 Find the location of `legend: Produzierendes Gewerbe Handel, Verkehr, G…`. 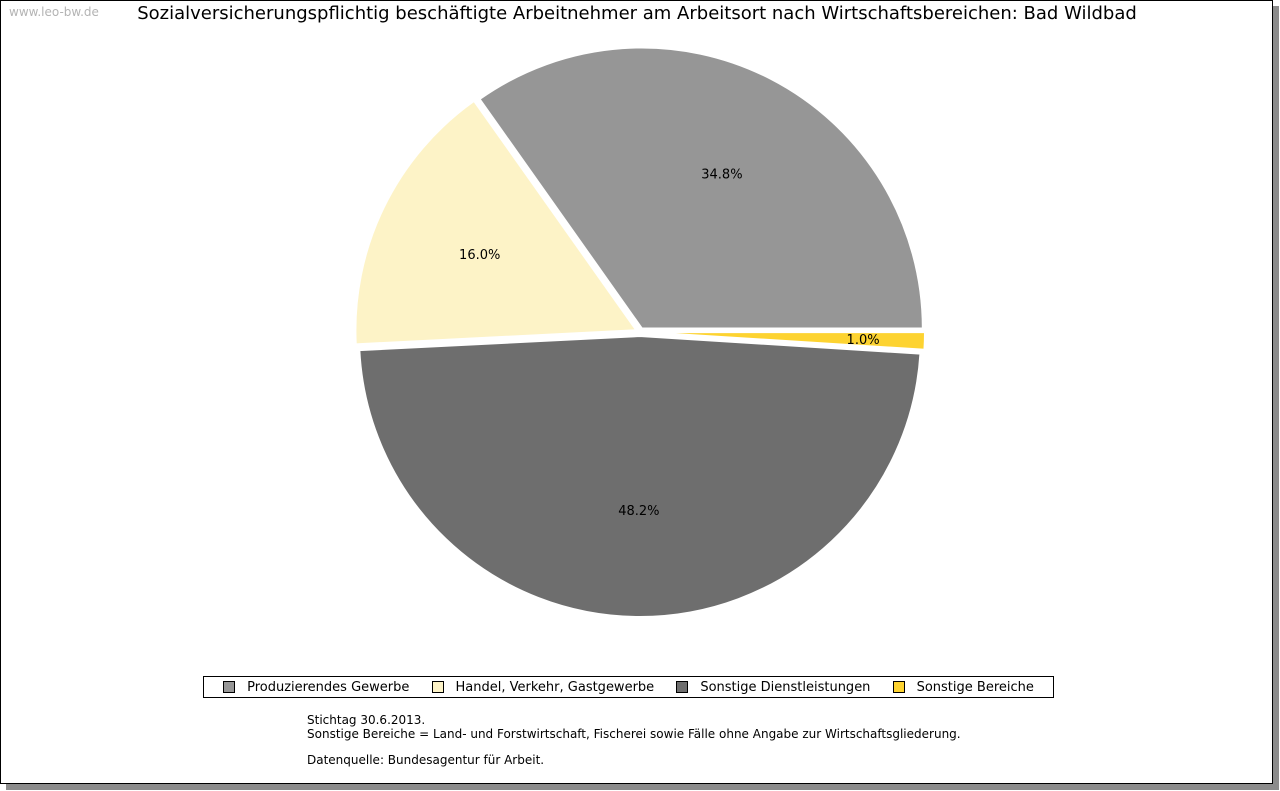

legend: Produzierendes Gewerbe Handel, Verkehr, G… is located at coordinates (628, 687).